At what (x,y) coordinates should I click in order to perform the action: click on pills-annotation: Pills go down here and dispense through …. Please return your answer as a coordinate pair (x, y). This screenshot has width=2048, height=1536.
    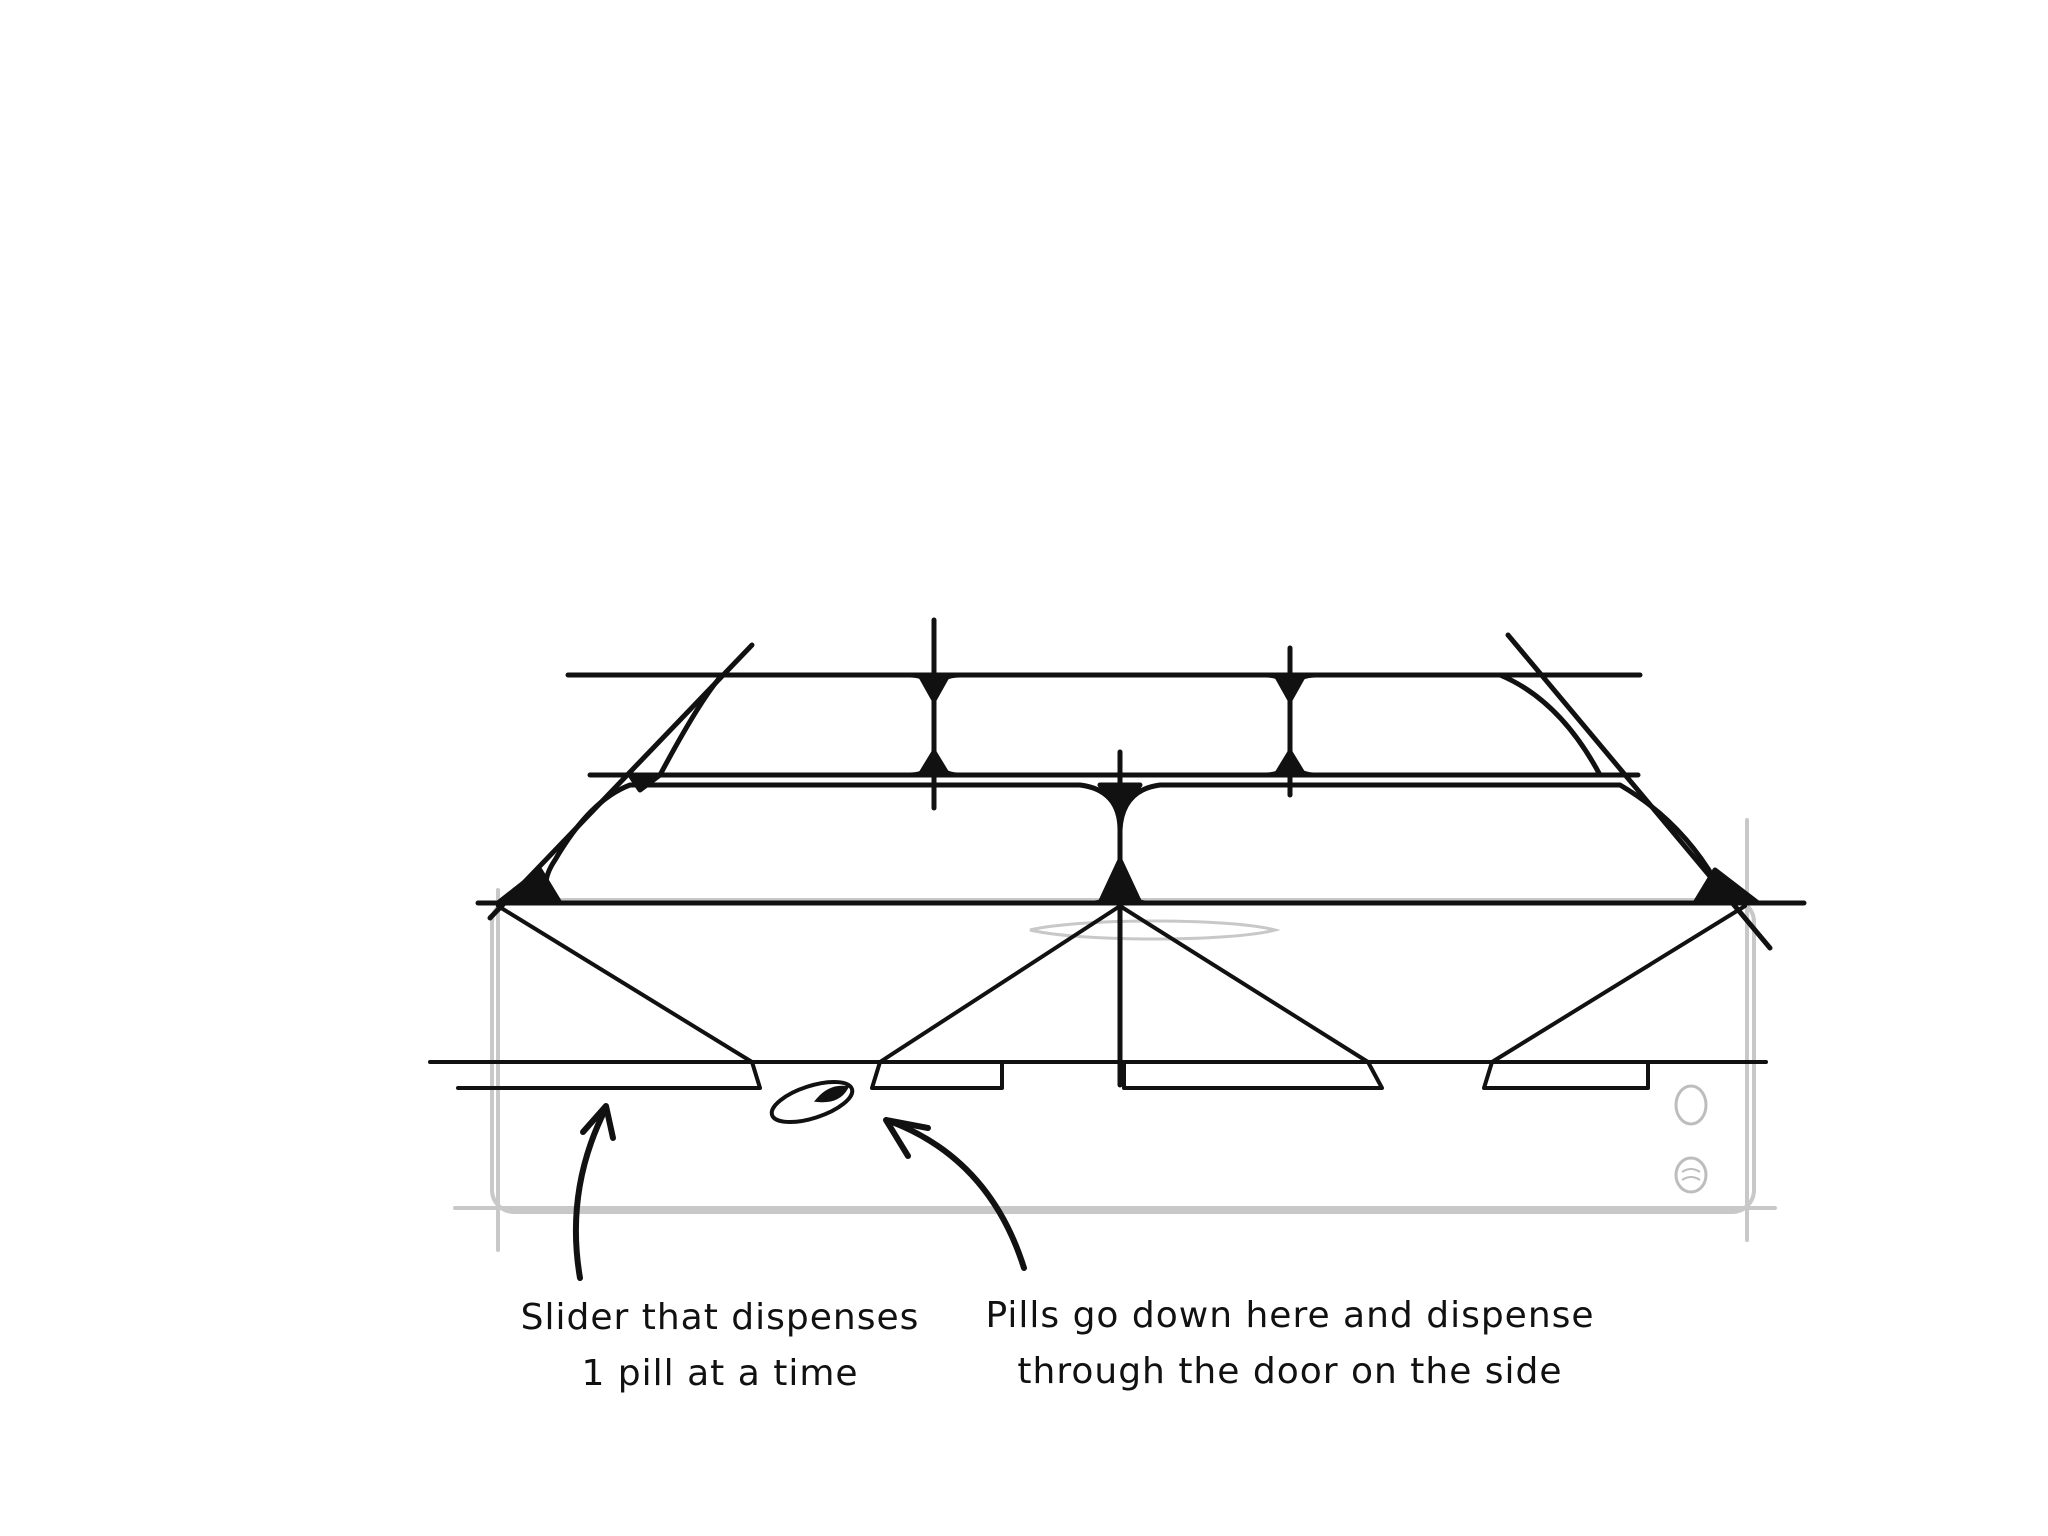
    Looking at the image, I should click on (1290, 1344).